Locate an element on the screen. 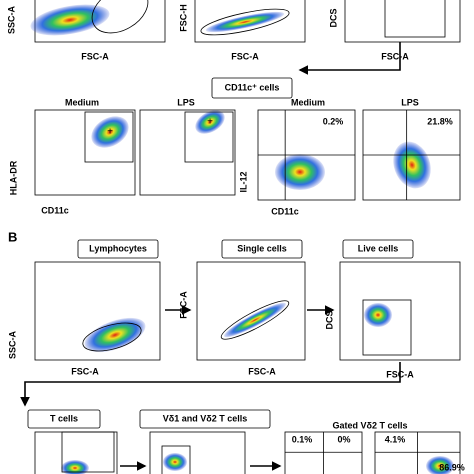  label: 4.1% is located at coordinates (395, 439).